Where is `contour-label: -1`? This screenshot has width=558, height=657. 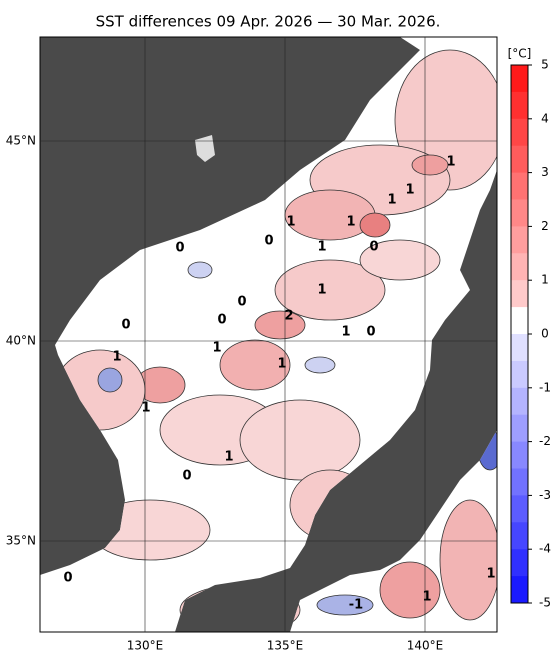 contour-label: -1 is located at coordinates (356, 605).